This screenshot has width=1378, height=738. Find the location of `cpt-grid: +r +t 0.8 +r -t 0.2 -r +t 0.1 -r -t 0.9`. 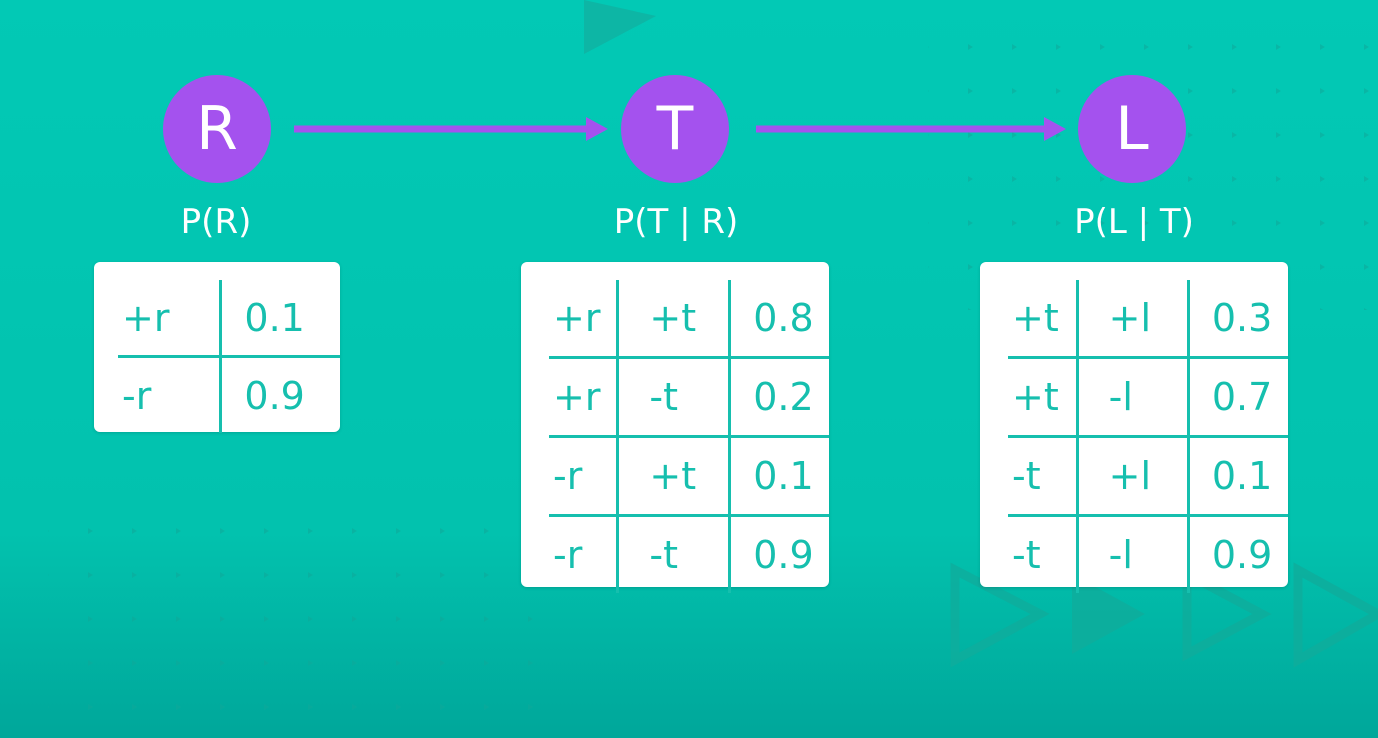

cpt-grid: +r +t 0.8 +r -t 0.2 -r +t 0.1 -r -t 0.9 is located at coordinates (689, 436).